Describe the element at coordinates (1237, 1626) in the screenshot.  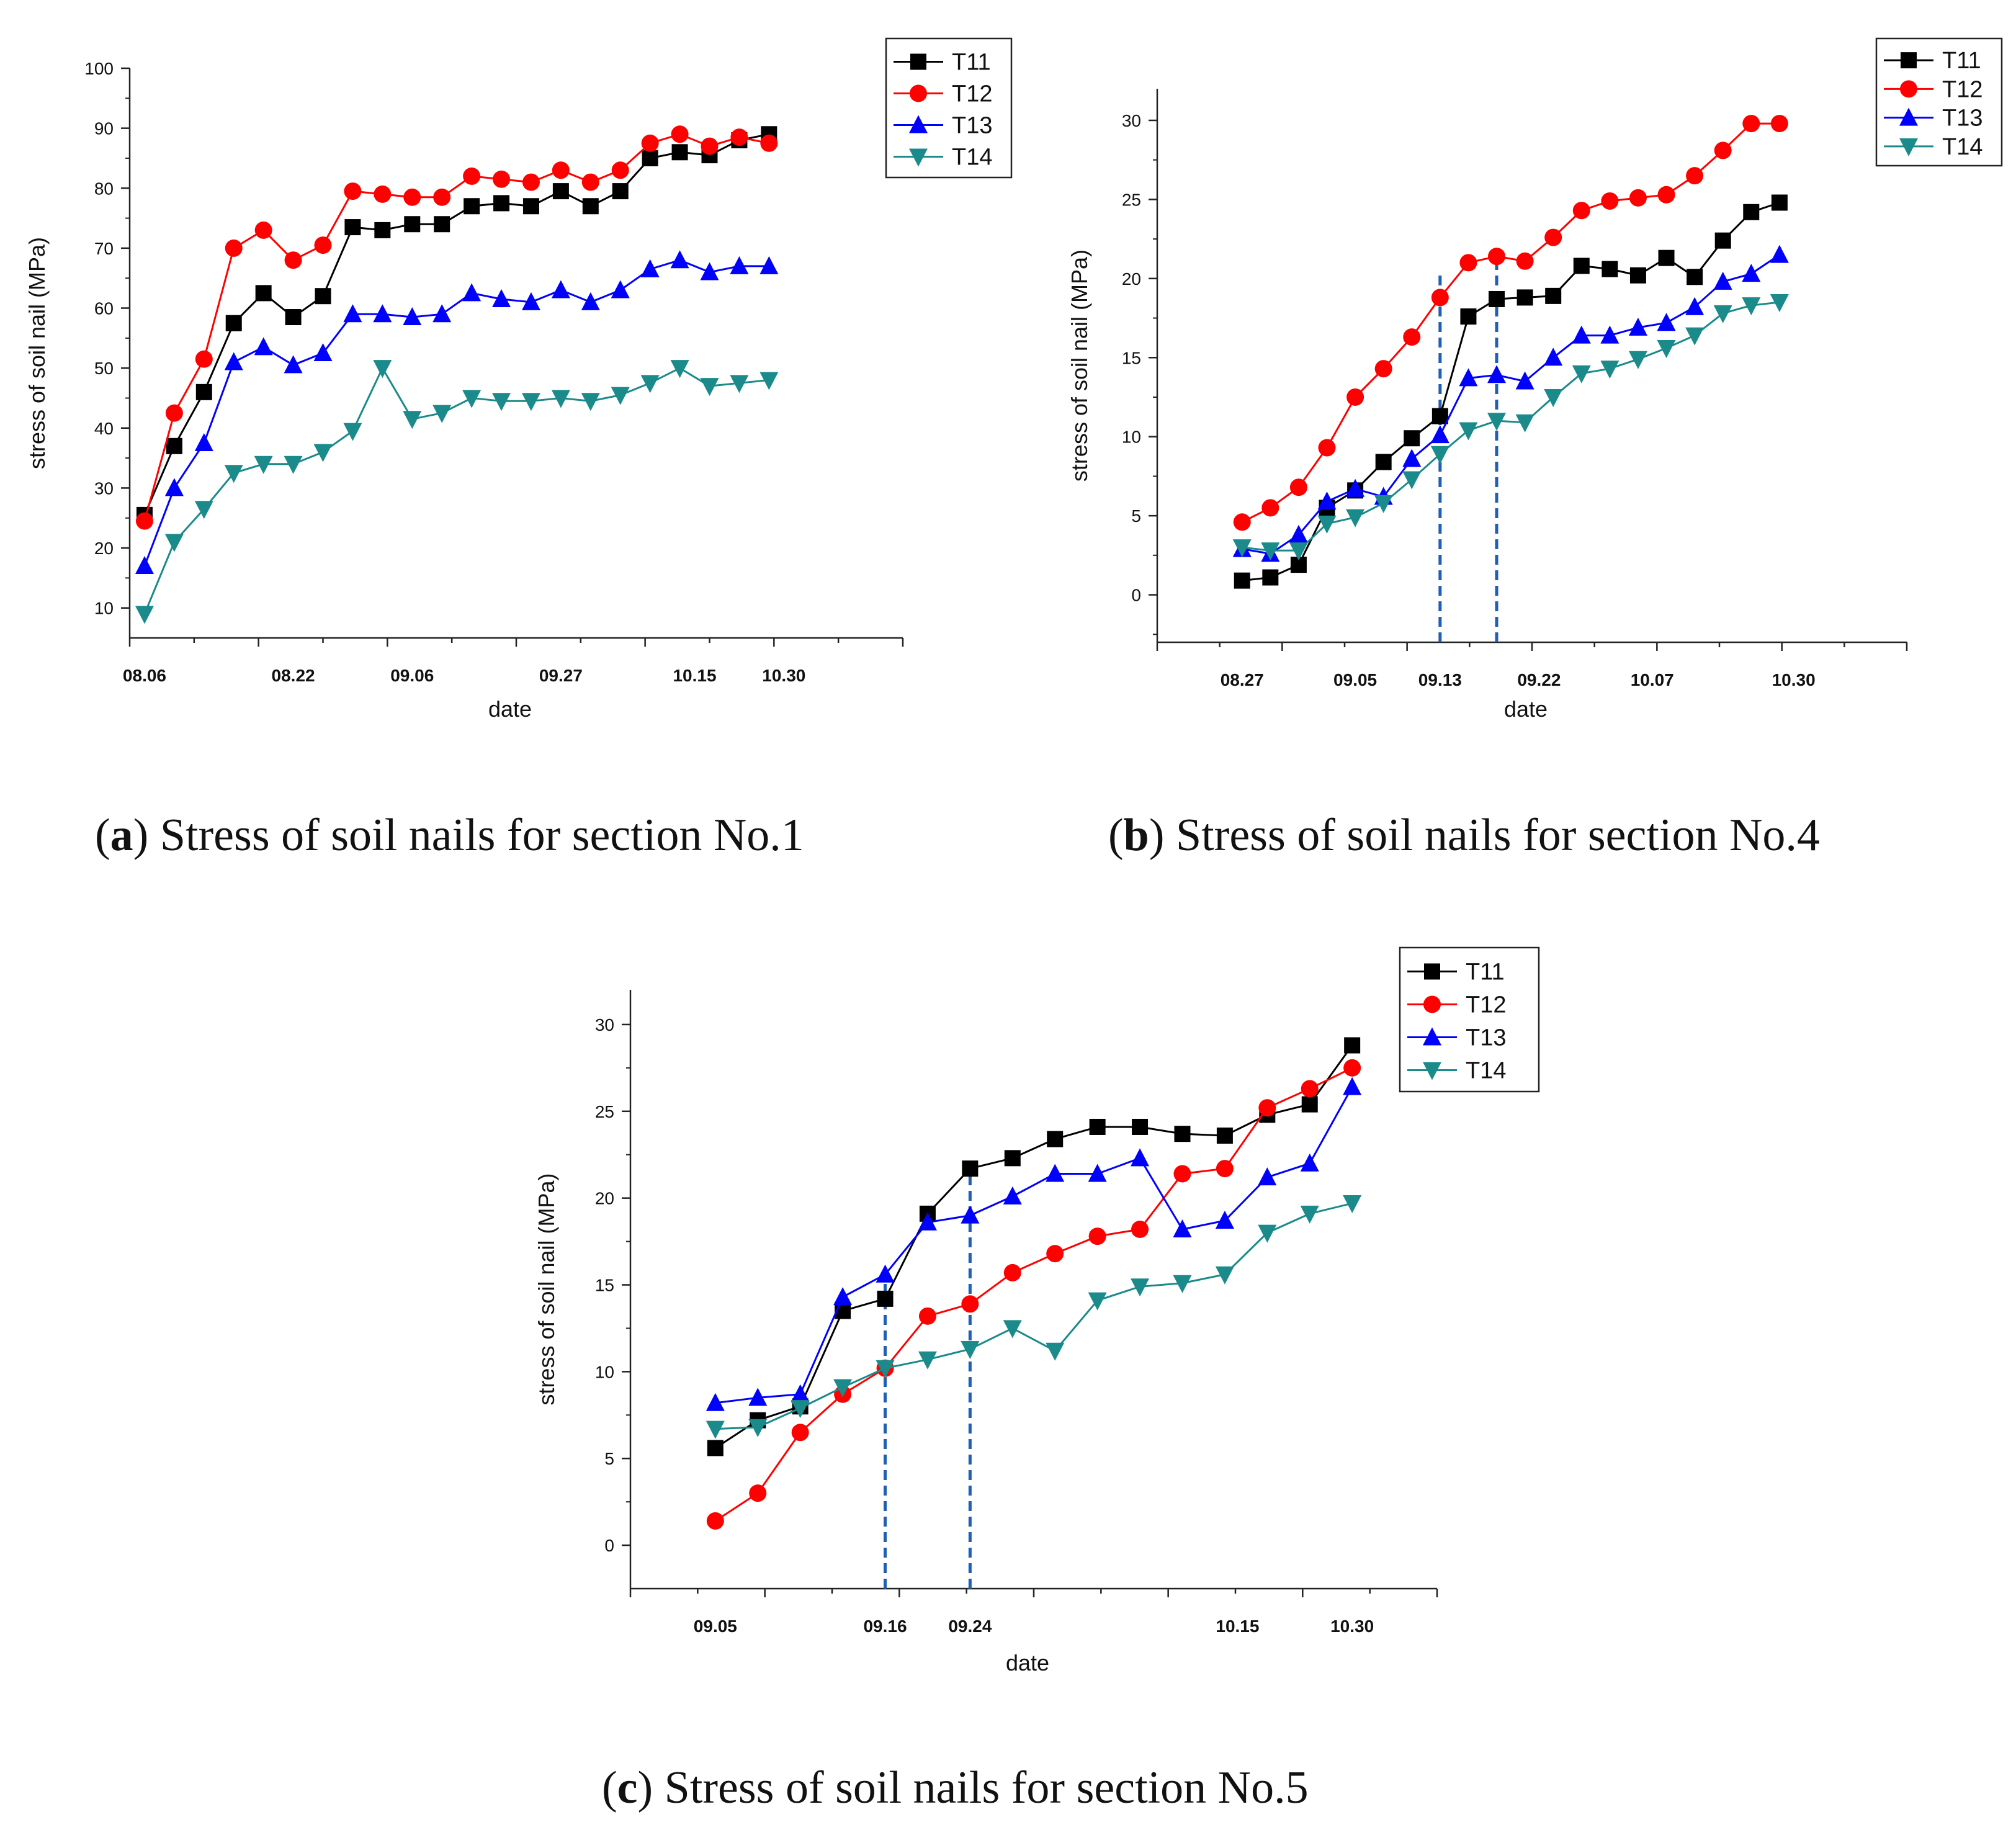
I see `x-tick-label: 10.15` at that location.